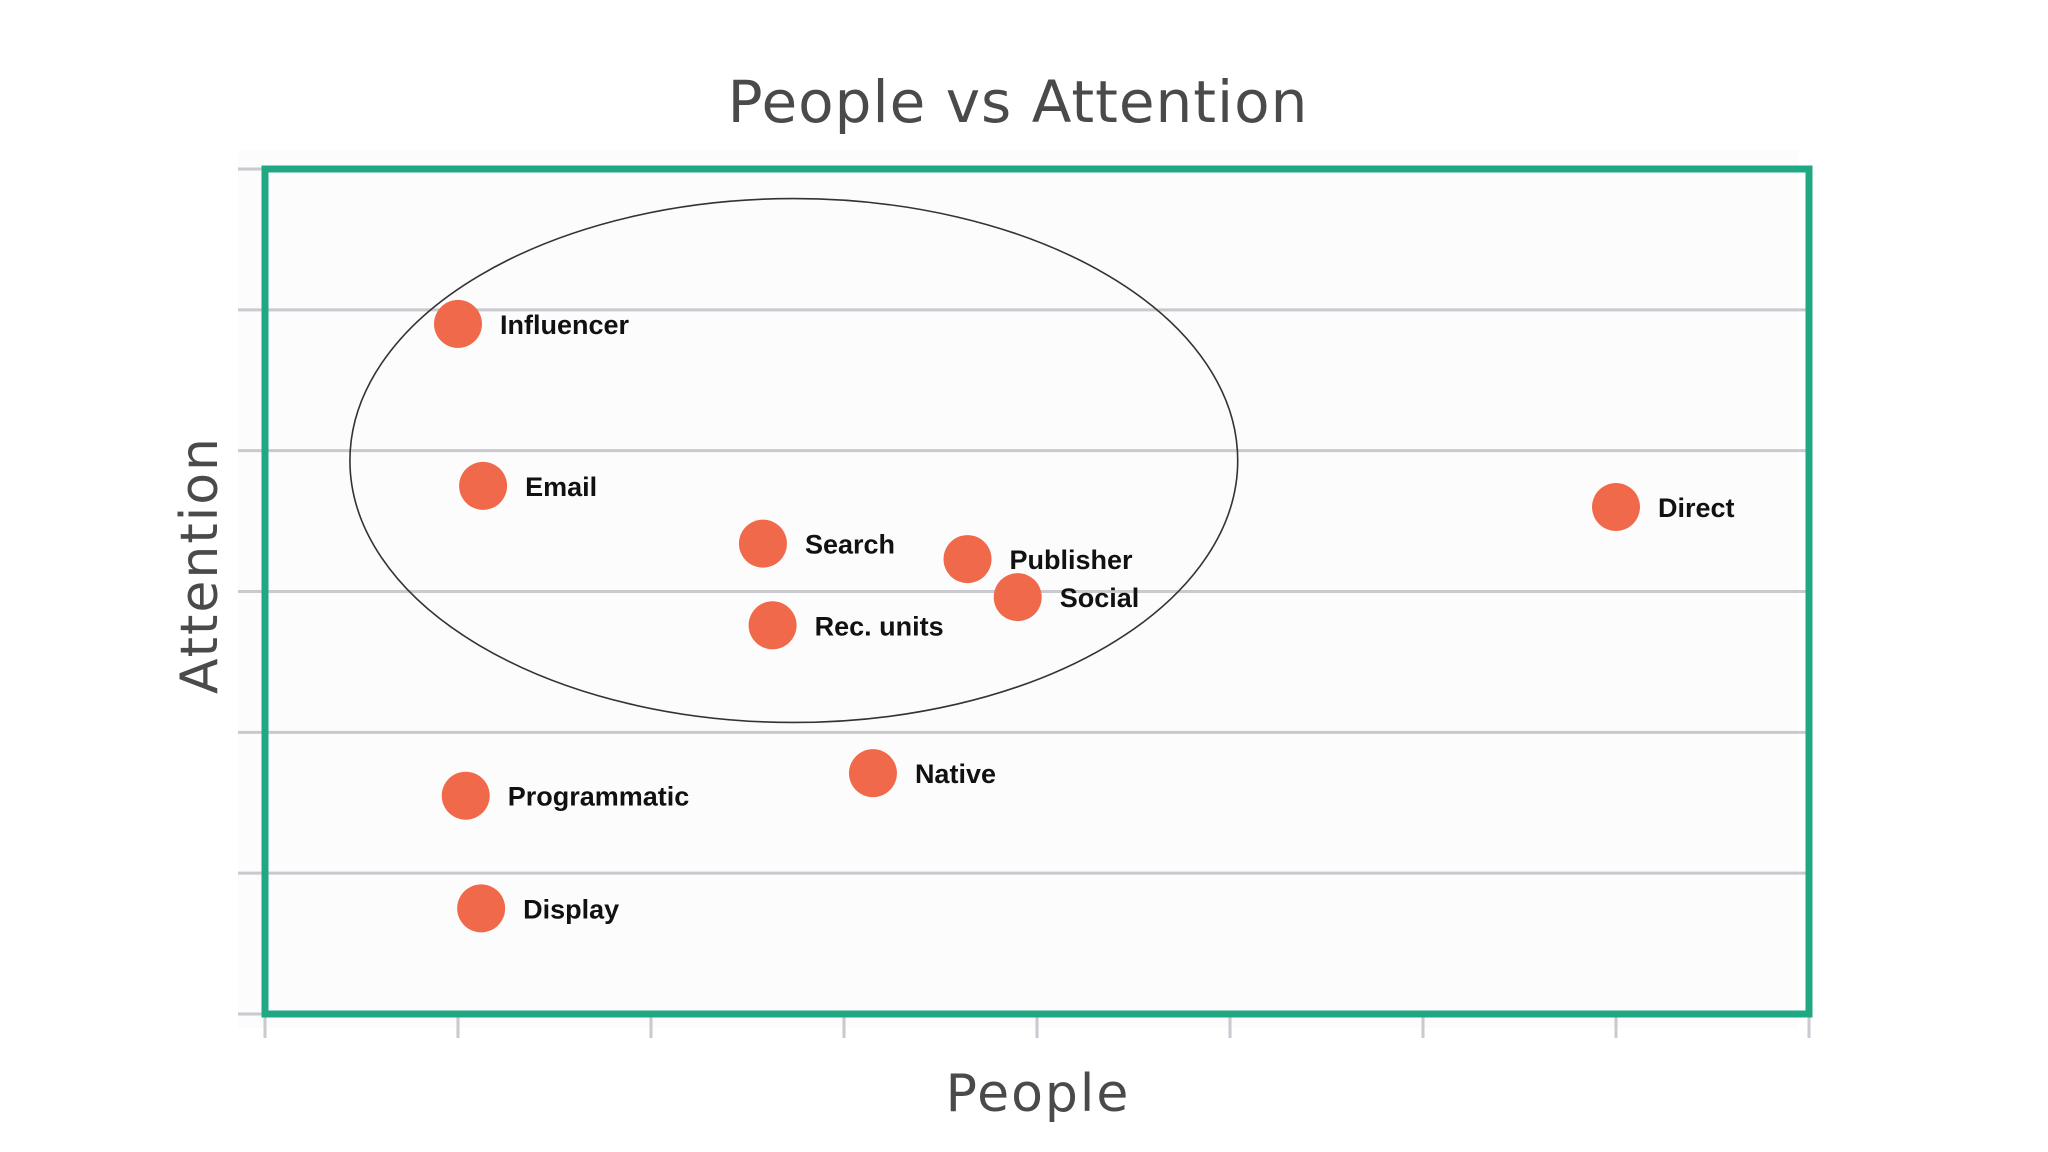 This screenshot has height=1152, width=2048. What do you see at coordinates (1696, 508) in the screenshot?
I see `data-point-label: Direct` at bounding box center [1696, 508].